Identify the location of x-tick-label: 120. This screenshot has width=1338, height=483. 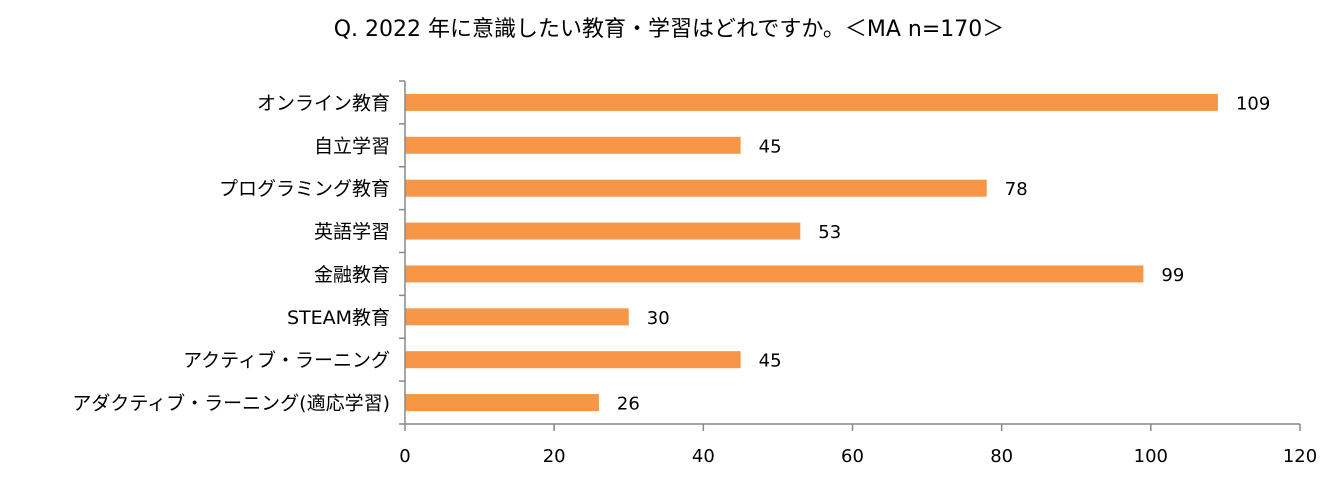
(1300, 456).